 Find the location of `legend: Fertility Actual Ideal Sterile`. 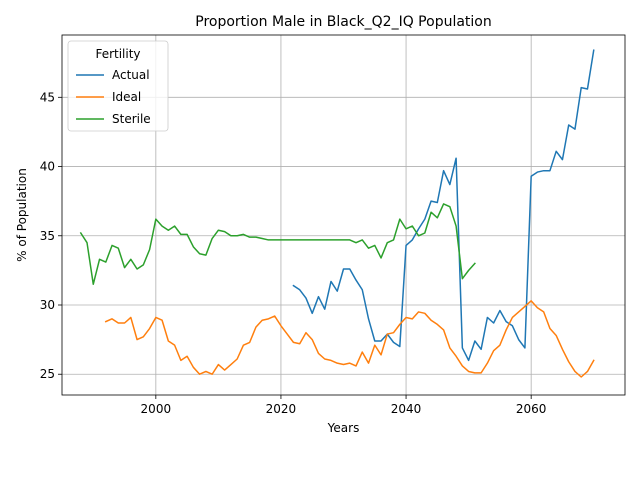

legend: Fertility Actual Ideal Sterile is located at coordinates (118, 86).